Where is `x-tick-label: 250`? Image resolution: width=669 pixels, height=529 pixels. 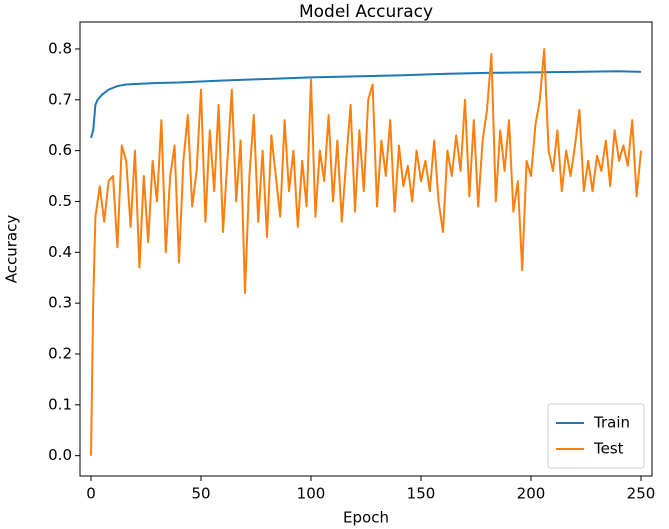
x-tick-label: 250 is located at coordinates (641, 494).